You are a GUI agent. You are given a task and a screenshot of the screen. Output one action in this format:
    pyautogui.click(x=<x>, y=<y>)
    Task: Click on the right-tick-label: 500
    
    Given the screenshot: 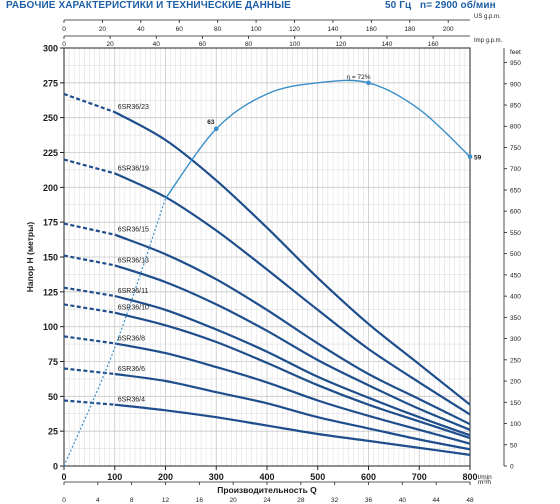 What is the action you would take?
    pyautogui.click(x=515, y=254)
    